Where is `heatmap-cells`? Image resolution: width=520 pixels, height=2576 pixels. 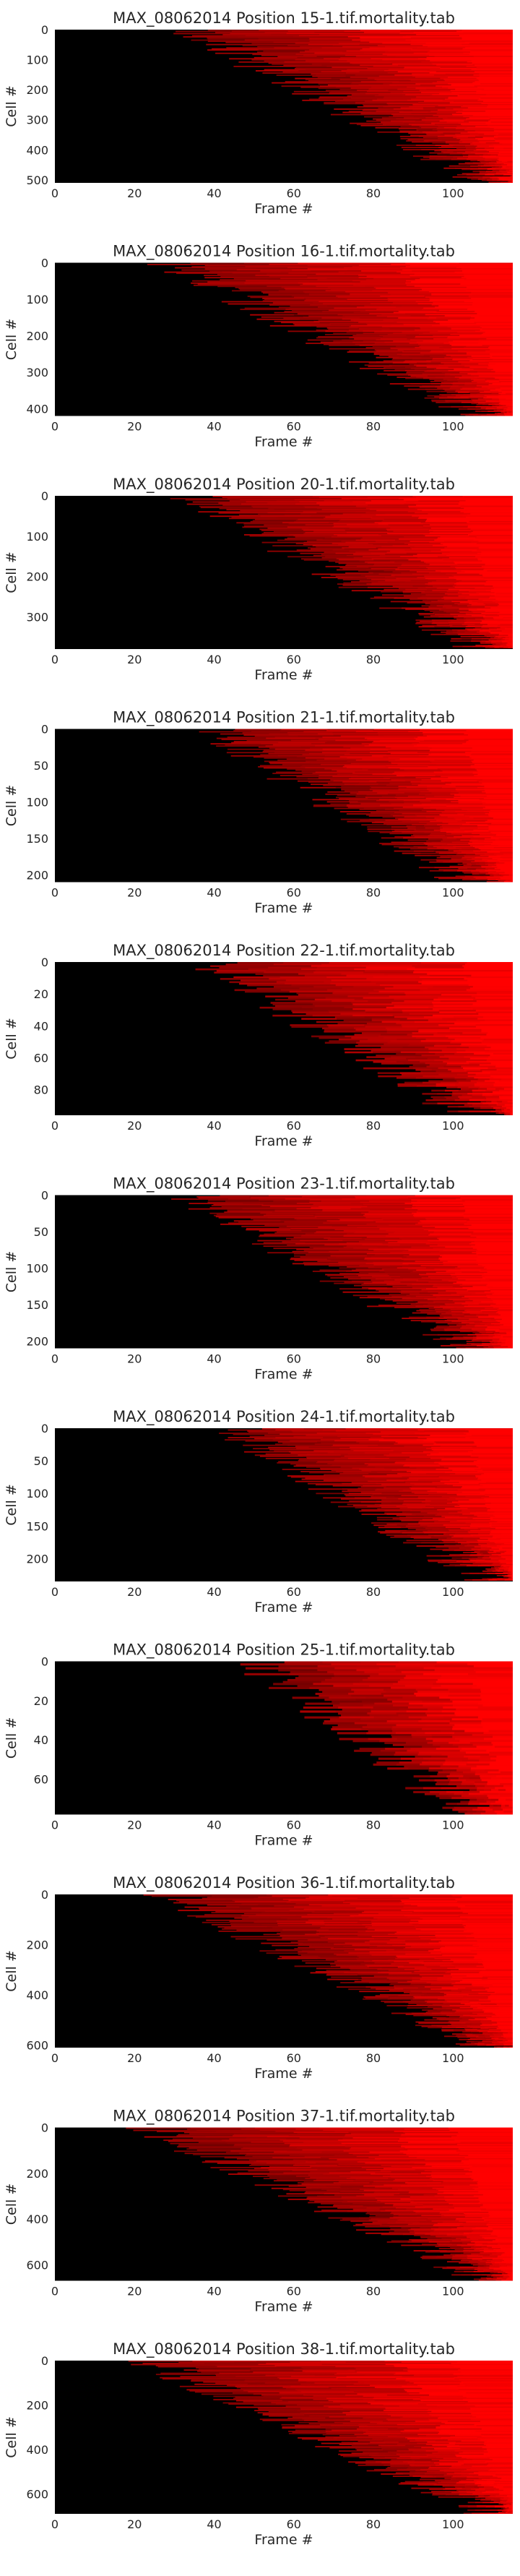 heatmap-cells is located at coordinates (343, 107).